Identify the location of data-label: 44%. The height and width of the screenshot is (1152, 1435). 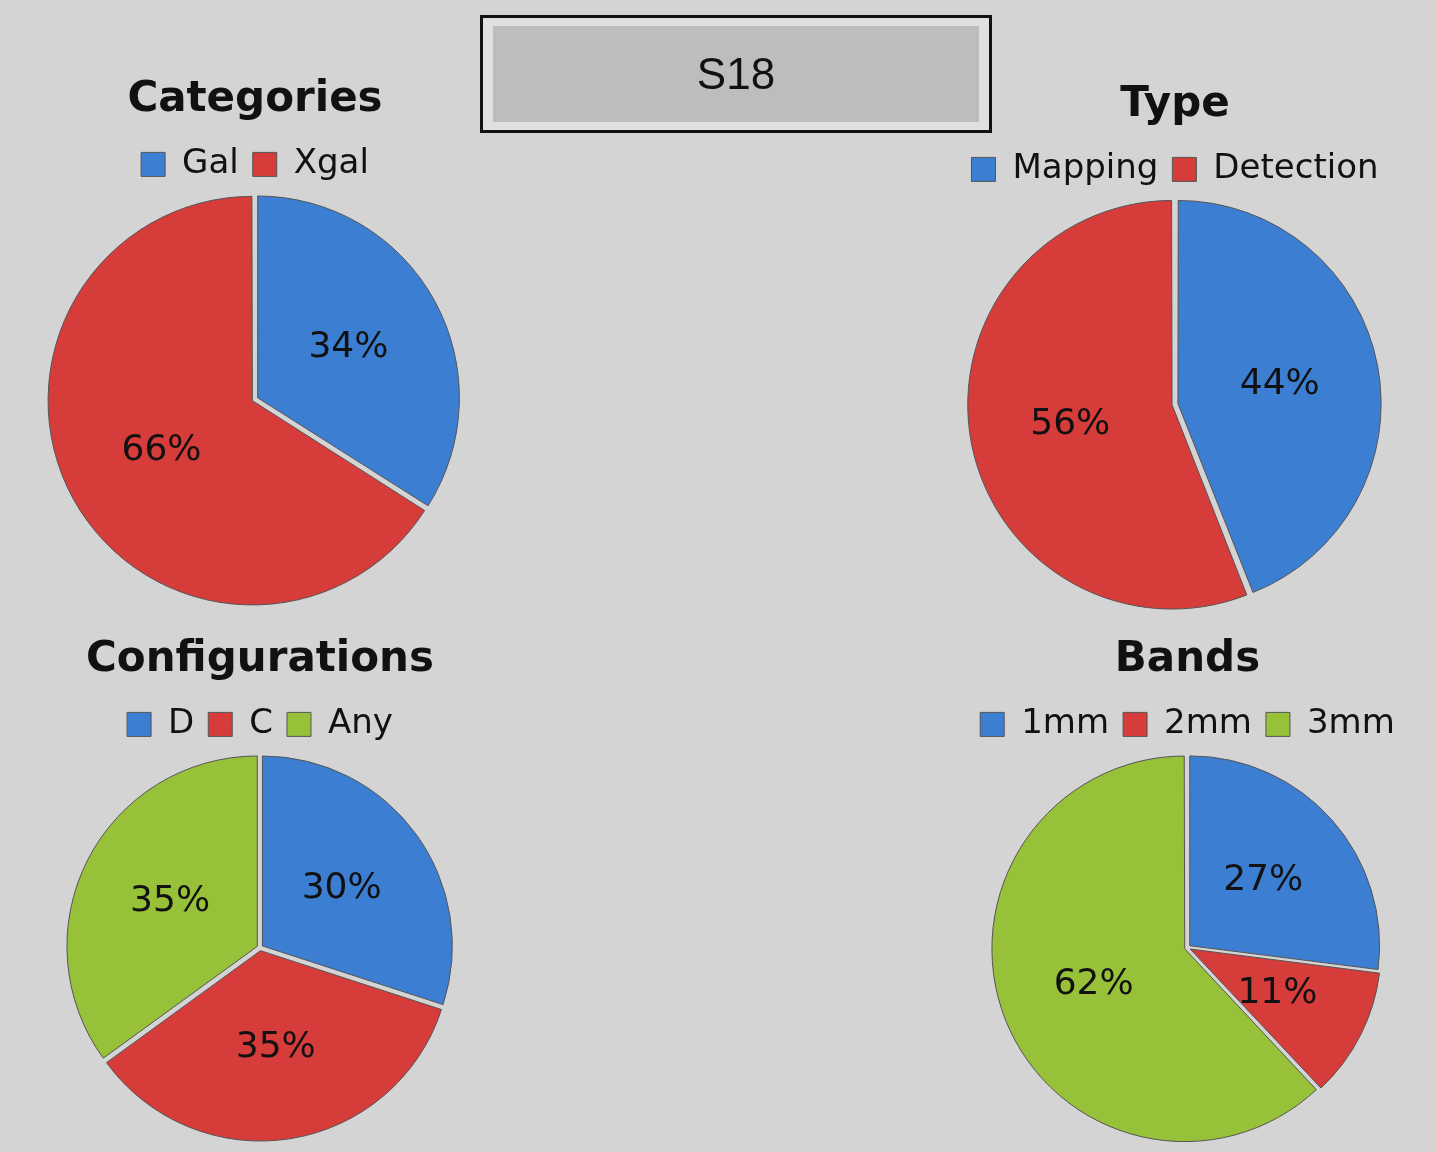
(1279, 381).